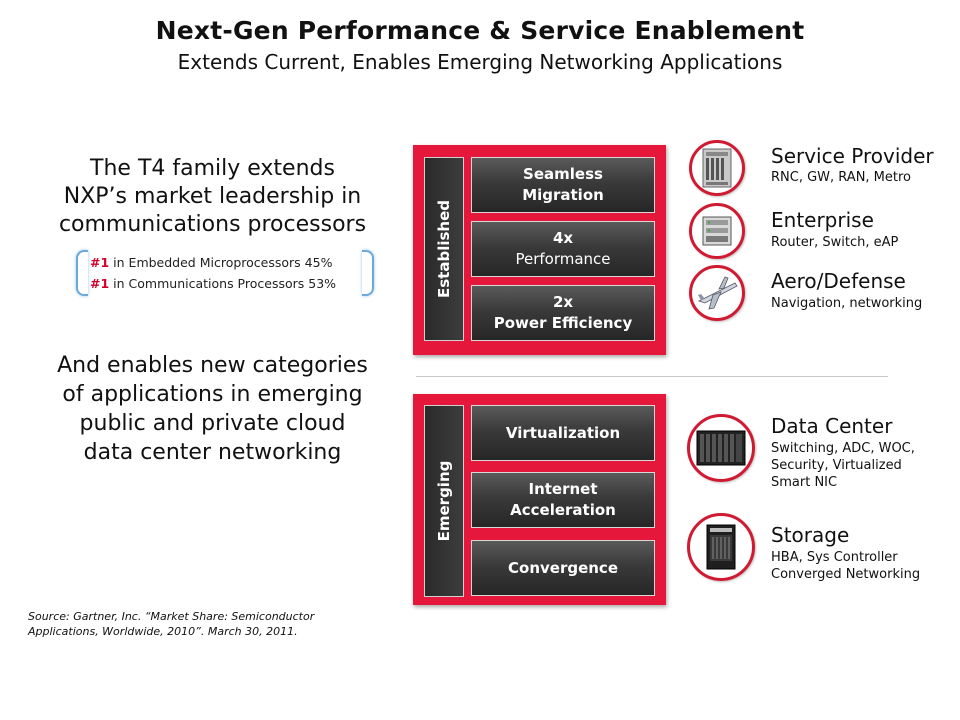  Describe the element at coordinates (836, 465) in the screenshot. I see `desc-line: Security, Virtualized` at that location.